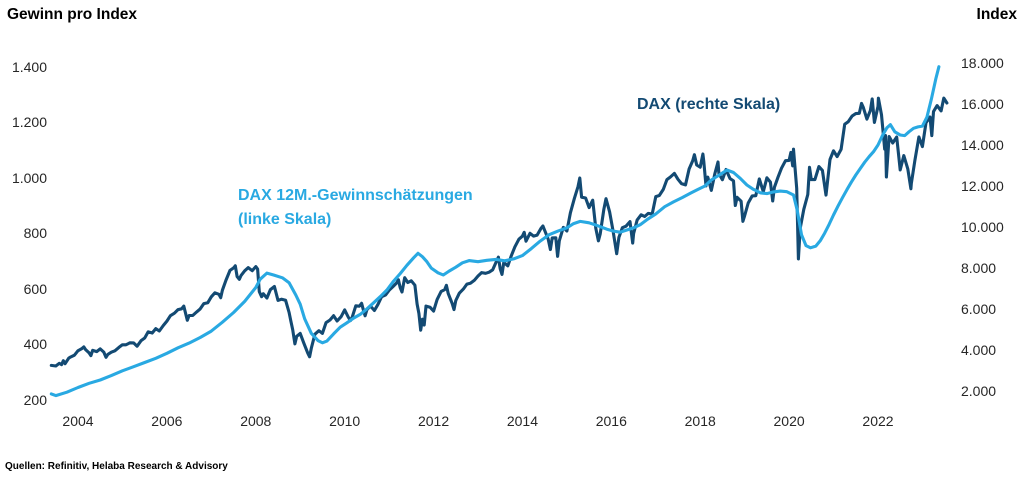 The image size is (1024, 483). What do you see at coordinates (700, 421) in the screenshot?
I see `x-axis-tick-label: 2018` at bounding box center [700, 421].